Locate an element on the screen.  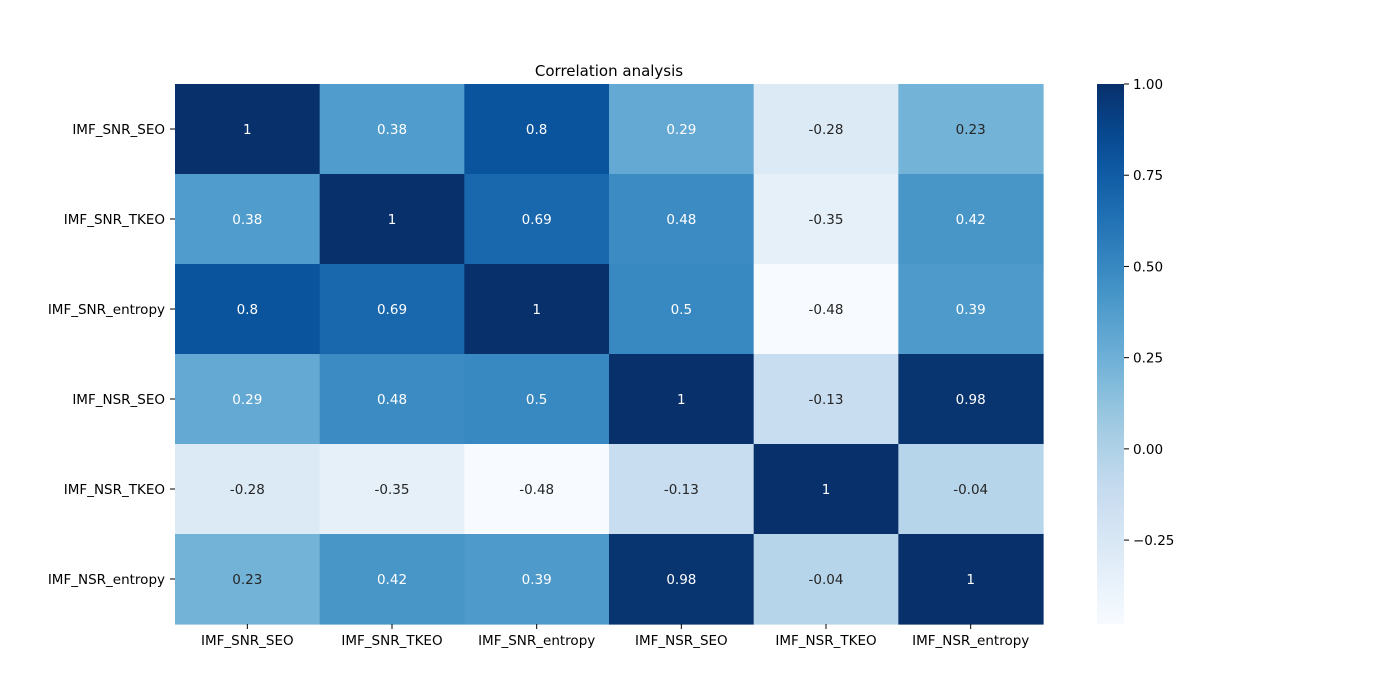
y-tick-label: IMF_SNR_entropy is located at coordinates (106, 310).